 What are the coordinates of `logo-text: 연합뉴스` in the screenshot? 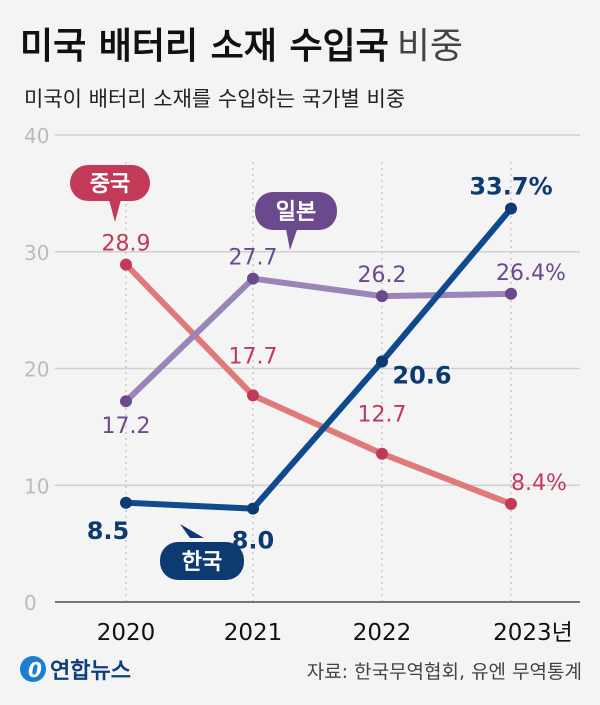 It's located at (90, 671).